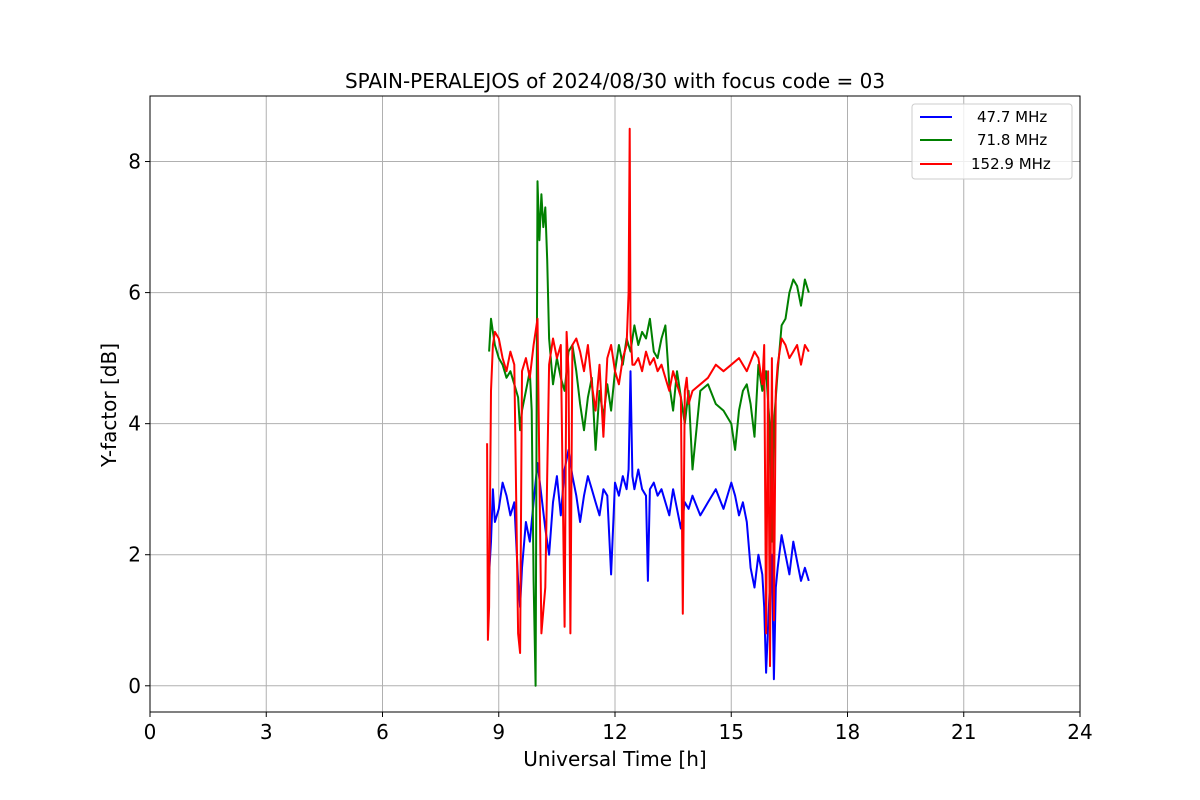  Describe the element at coordinates (150, 732) in the screenshot. I see `x-tick-label: 0` at that location.